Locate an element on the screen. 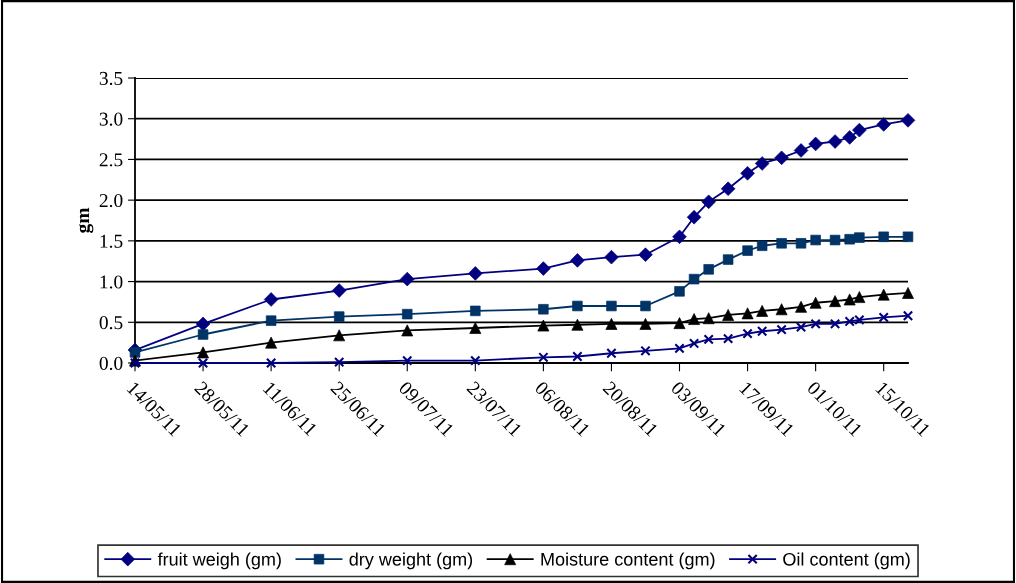 This screenshot has width=1016, height=583. legend-label: Moisture content (gm) is located at coordinates (628, 561).